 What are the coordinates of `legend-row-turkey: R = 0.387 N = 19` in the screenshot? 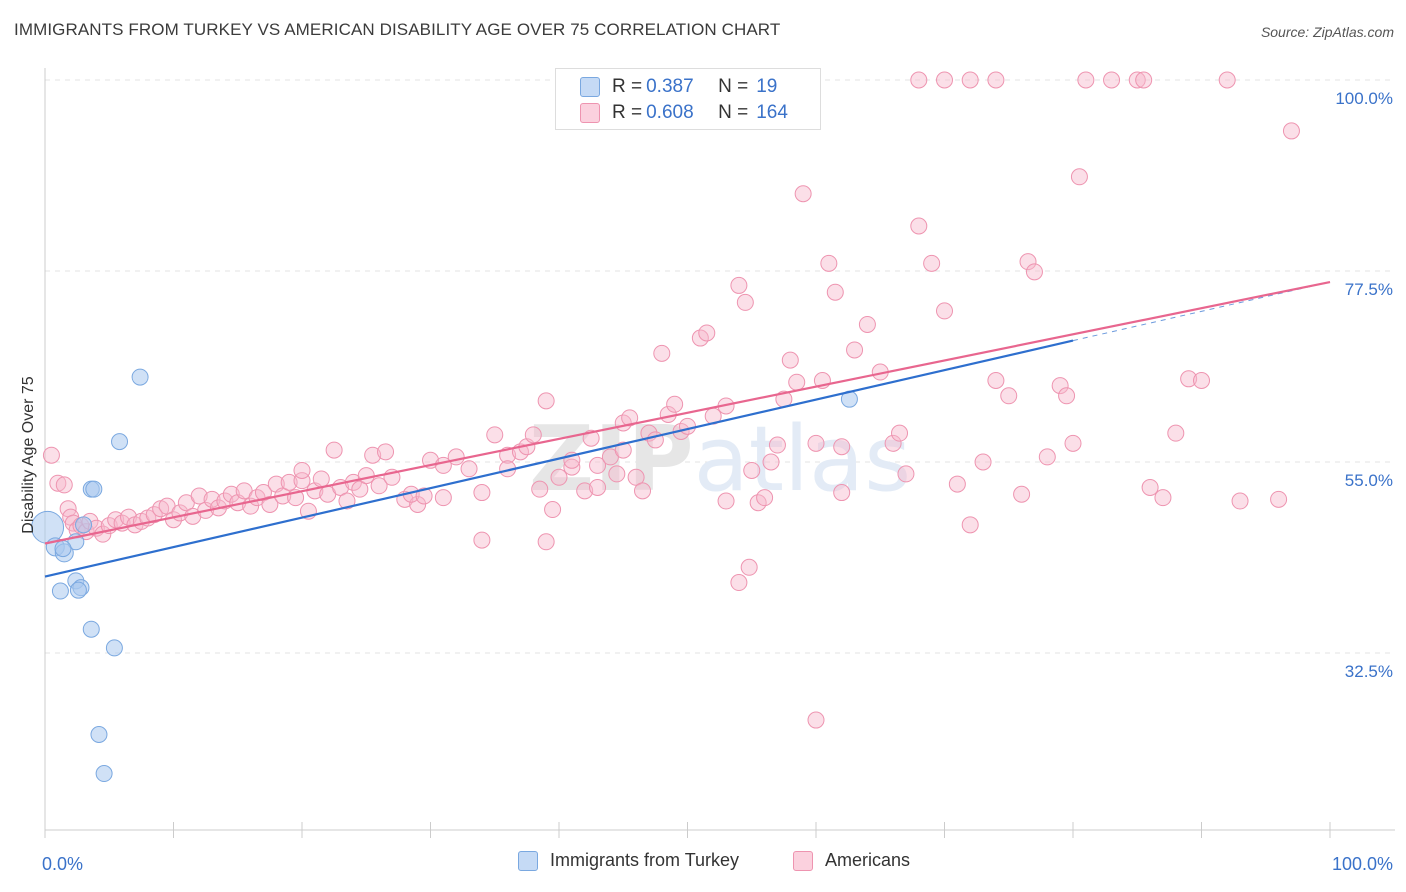 It's located at (678, 87).